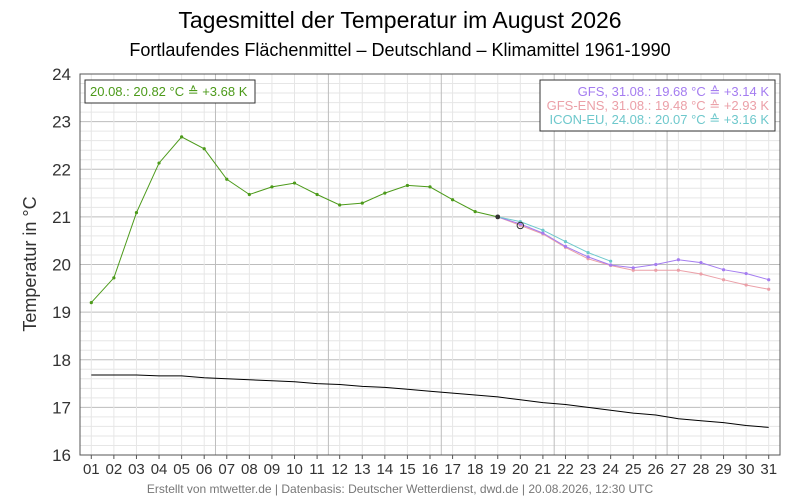 This screenshot has height=500, width=800. What do you see at coordinates (655, 469) in the screenshot?
I see `x-tick-label: 26` at bounding box center [655, 469].